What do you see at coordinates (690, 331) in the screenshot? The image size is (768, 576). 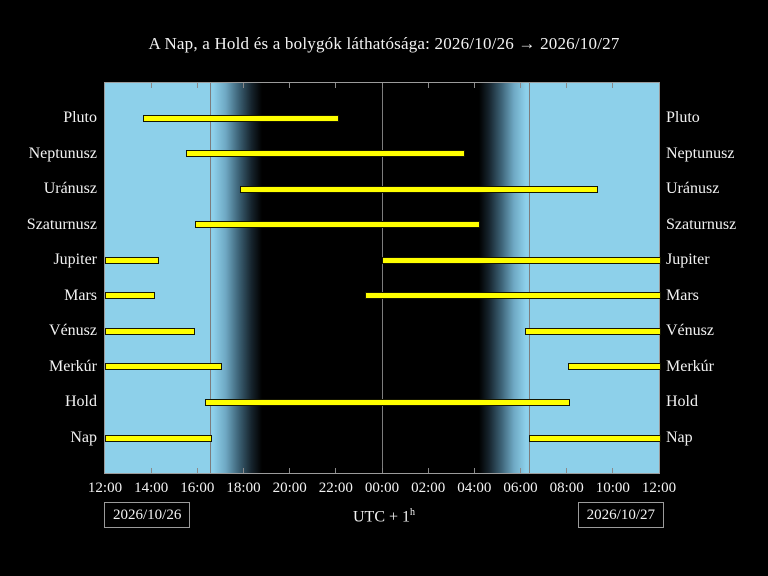 I see `row-label-right-venusz: Vénusz` at bounding box center [690, 331].